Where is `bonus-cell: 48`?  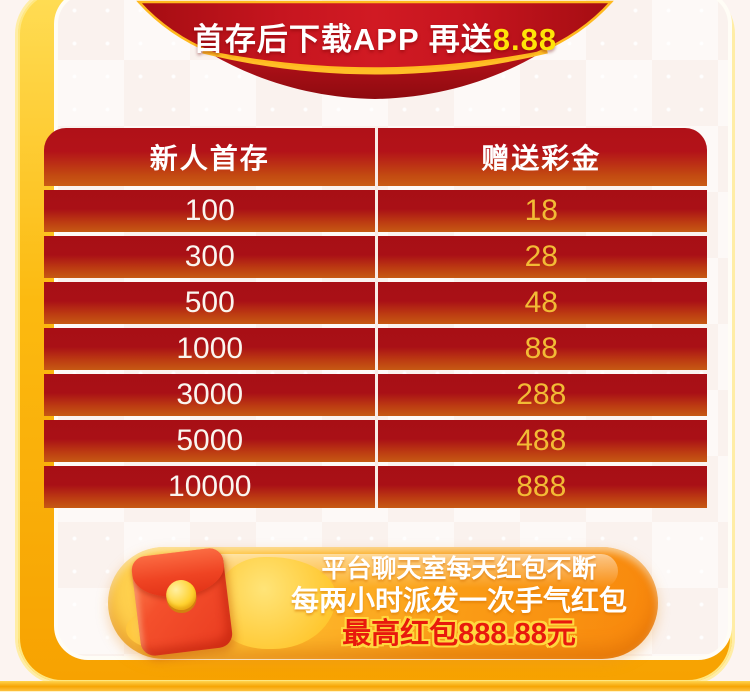
bonus-cell: 48 is located at coordinates (541, 302).